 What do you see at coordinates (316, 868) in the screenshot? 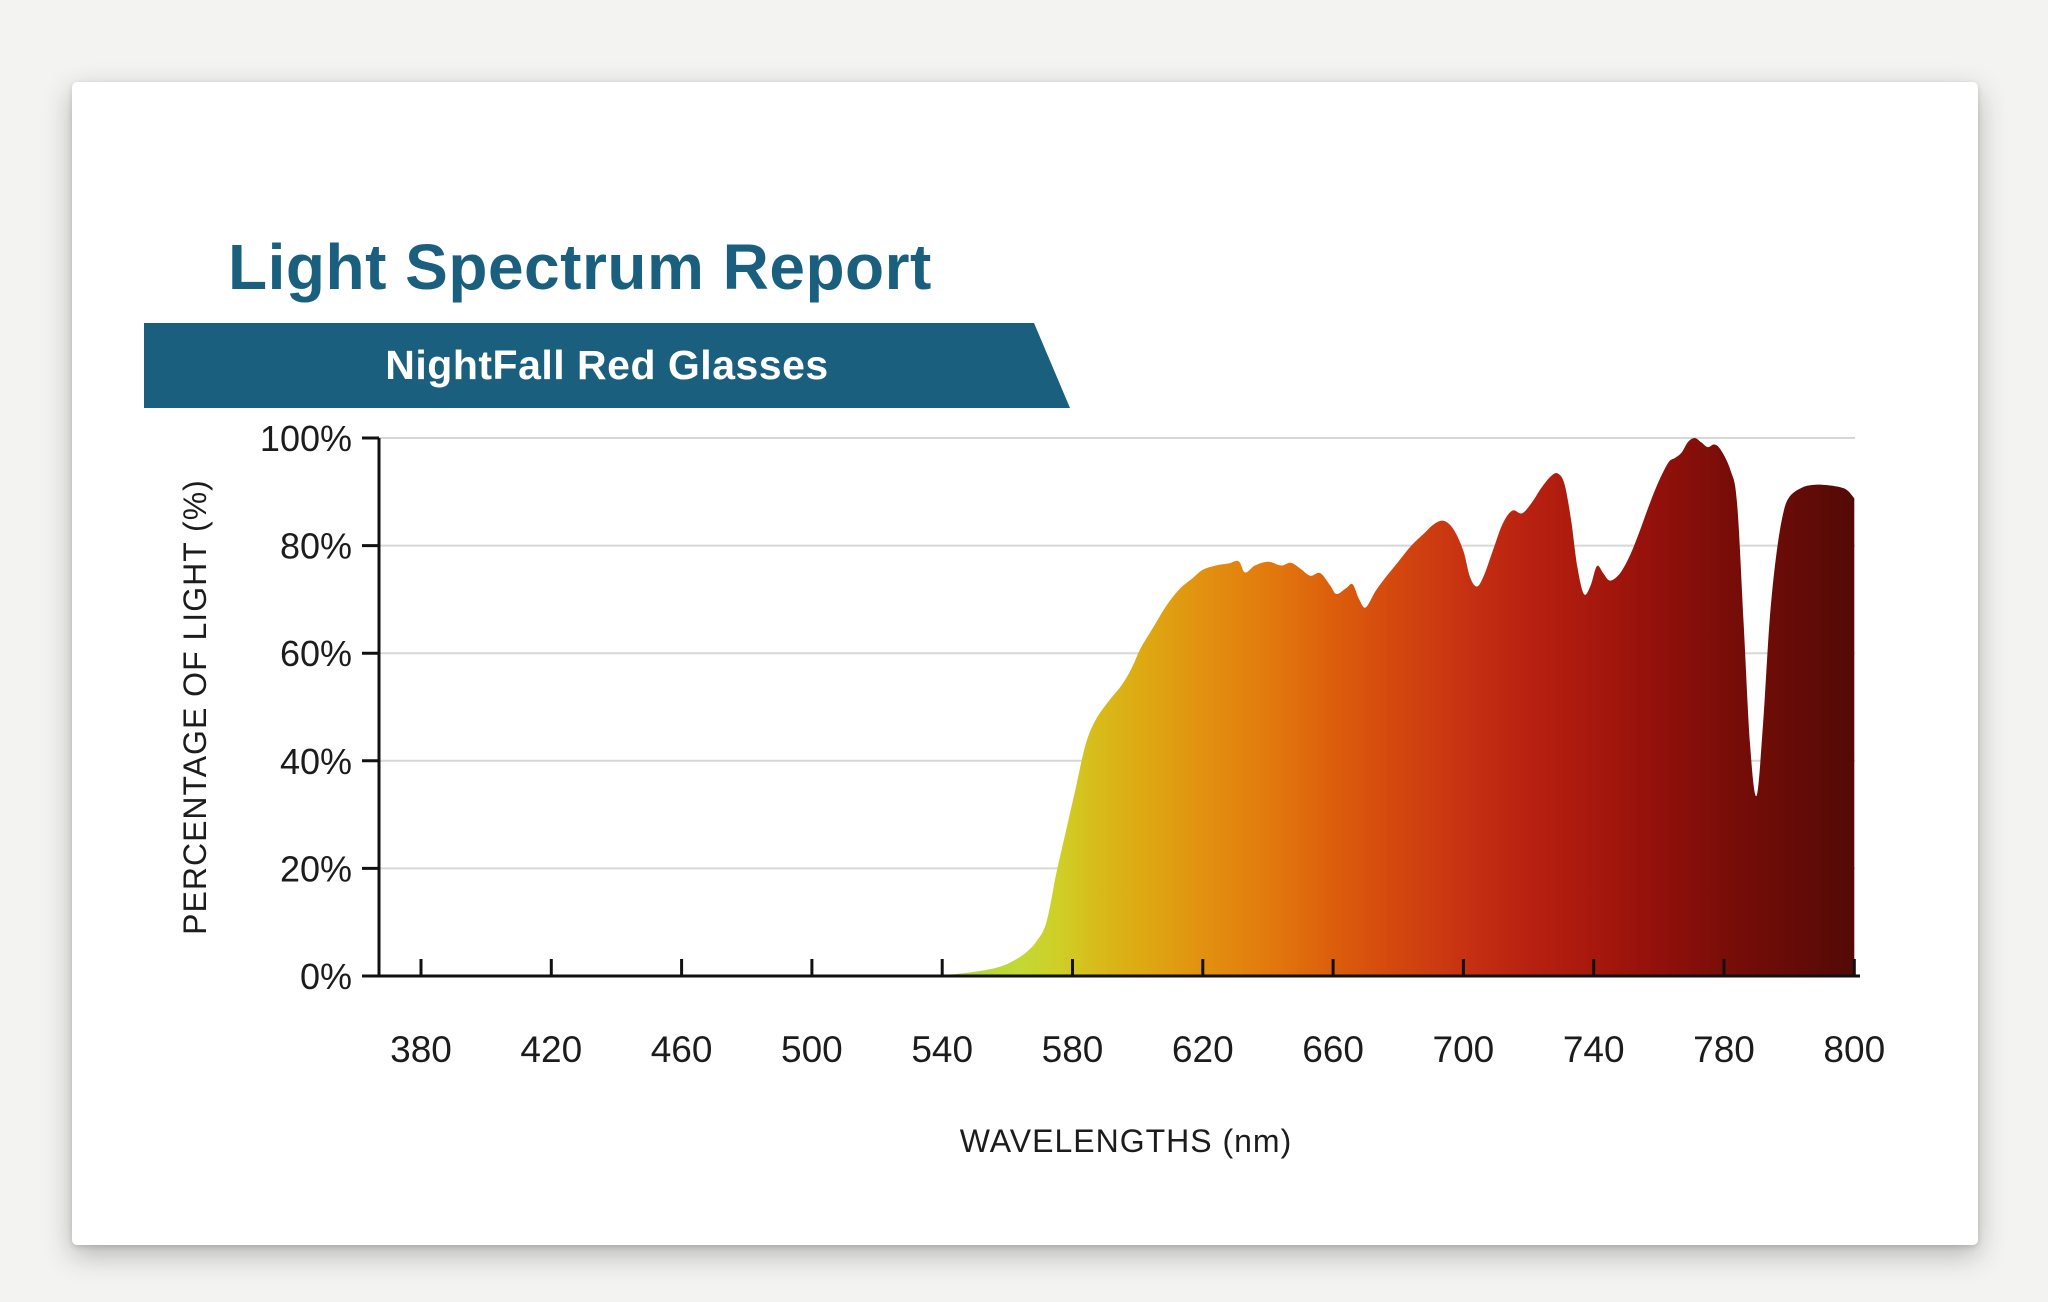
I see `y-tick-label-20: 20%` at bounding box center [316, 868].